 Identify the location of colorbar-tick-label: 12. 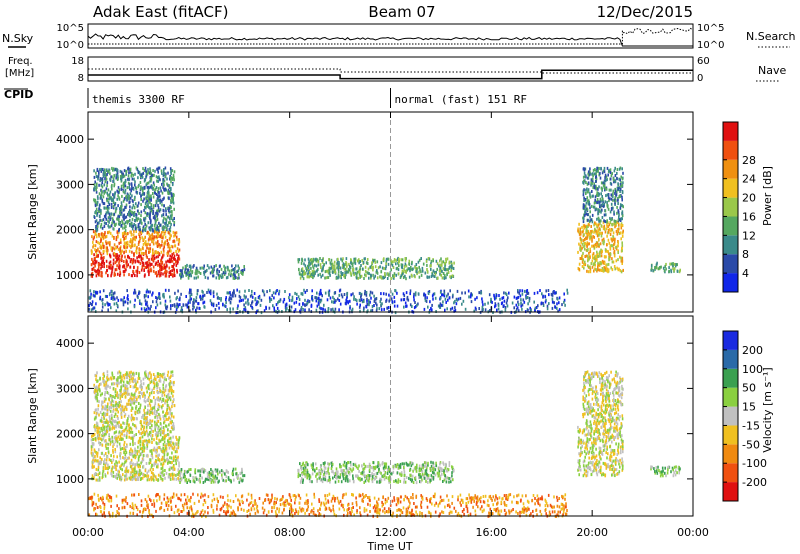
(749, 235).